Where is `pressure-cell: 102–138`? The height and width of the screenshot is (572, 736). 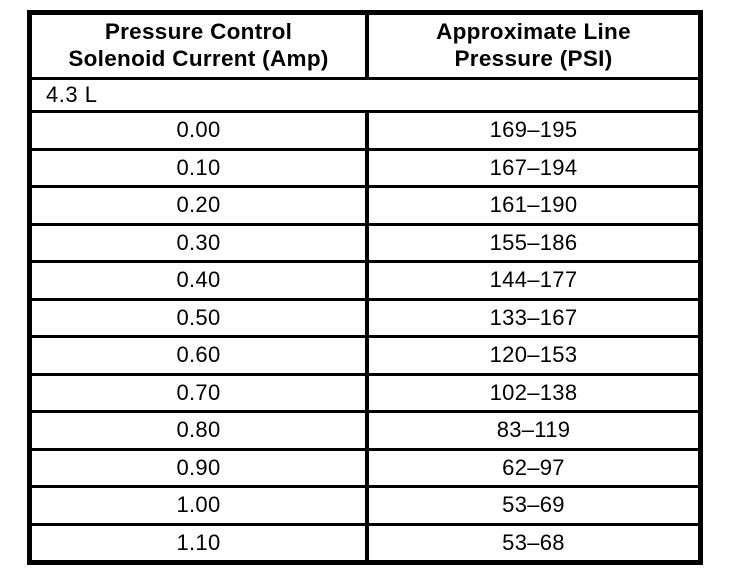
pressure-cell: 102–138 is located at coordinates (531, 392).